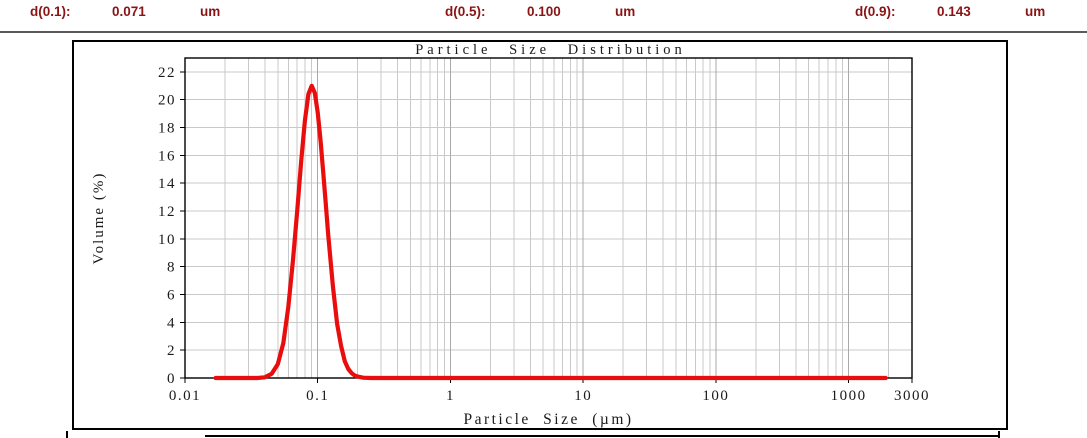 This screenshot has height=438, width=1087. I want to click on x-tick-label: 3000, so click(912, 396).